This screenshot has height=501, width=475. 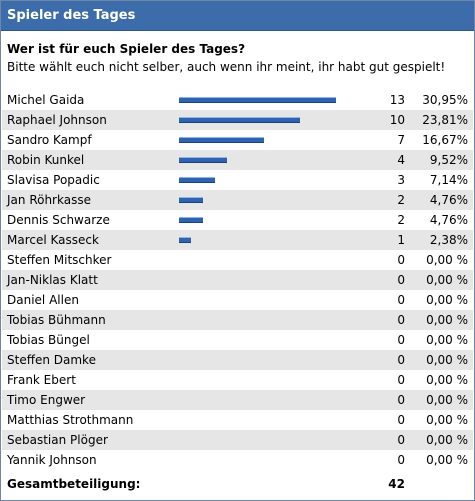 What do you see at coordinates (448, 240) in the screenshot?
I see `option-vote-percent: 2,38%` at bounding box center [448, 240].